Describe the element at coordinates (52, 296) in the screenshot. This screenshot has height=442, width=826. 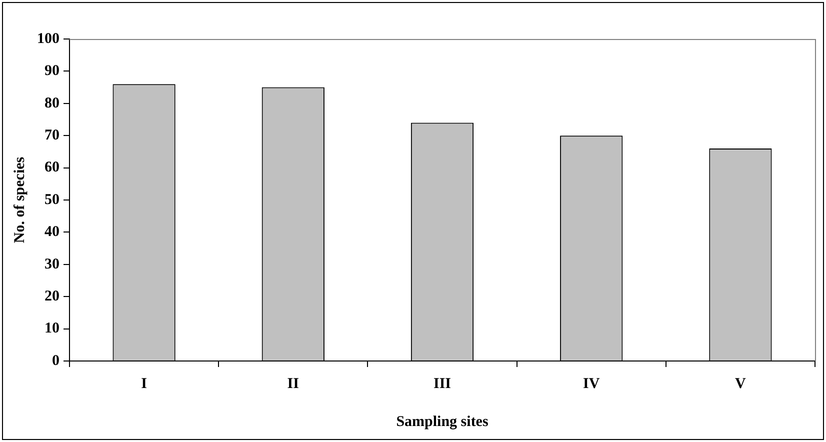
I see `y-tick-label: 20` at that location.